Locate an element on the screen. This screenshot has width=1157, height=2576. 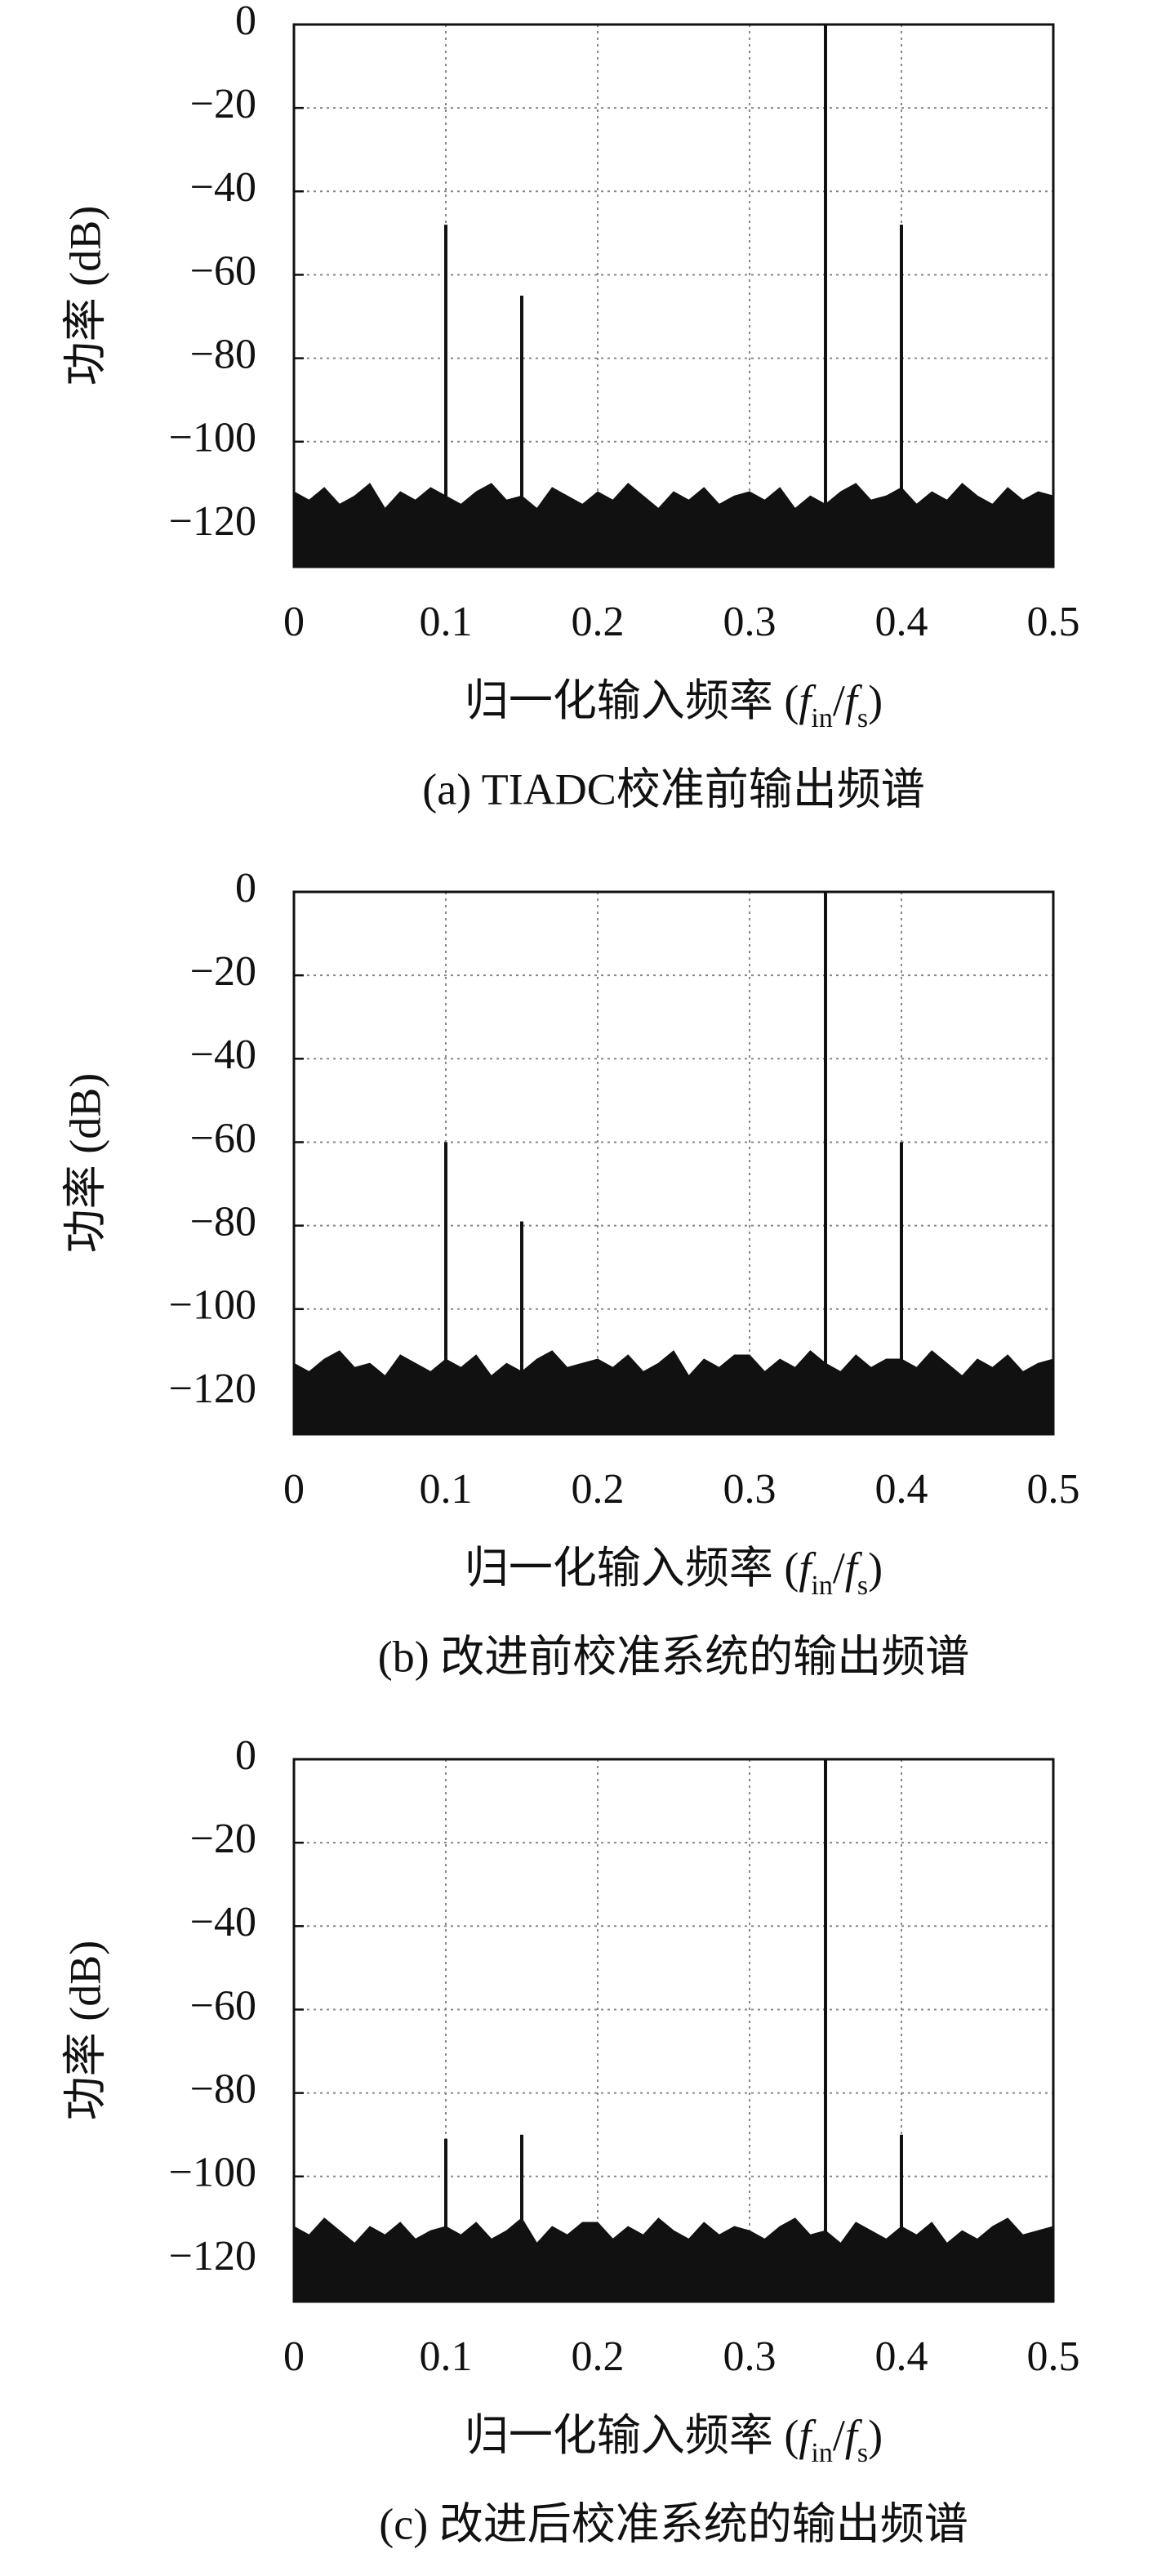
caption: (b) 改进前校准系统的输出频谱 is located at coordinates (673, 1656).